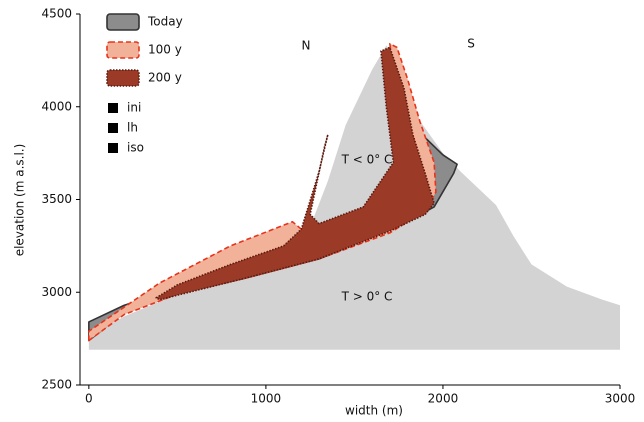  Describe the element at coordinates (306, 46) in the screenshot. I see `annotation: N` at that location.